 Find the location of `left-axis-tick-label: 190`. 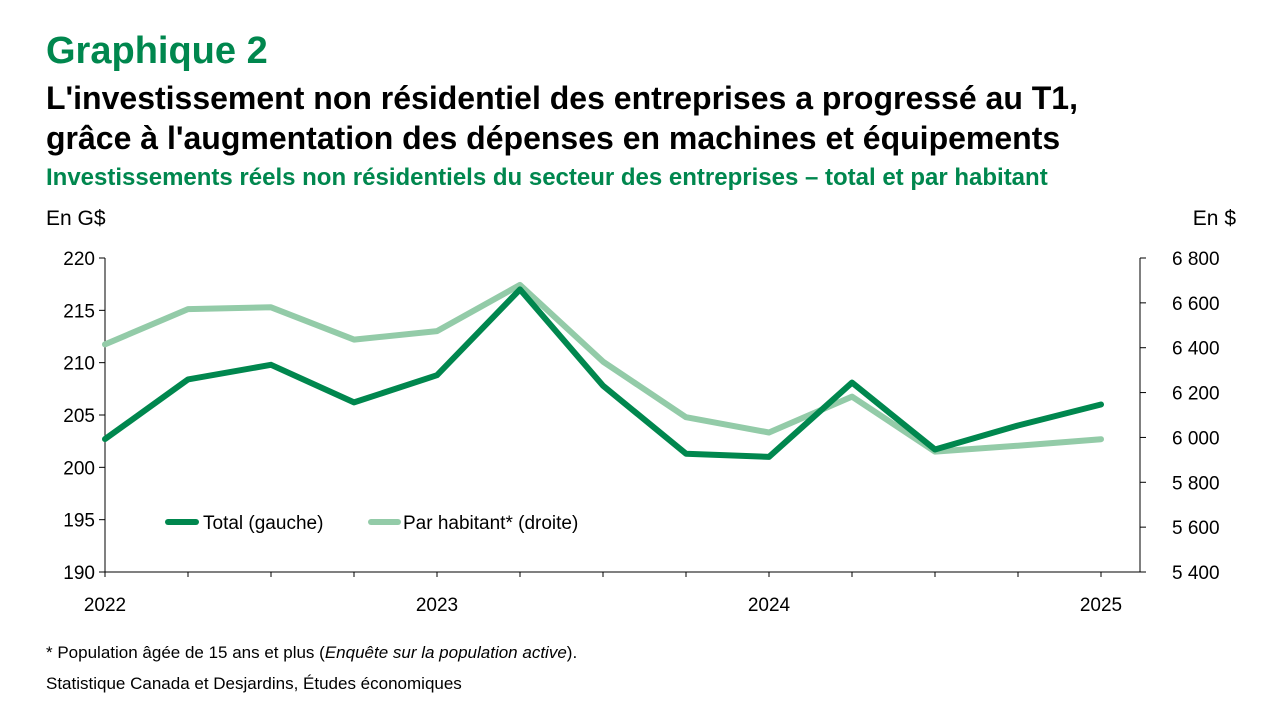

left-axis-tick-label: 190 is located at coordinates (79, 573).